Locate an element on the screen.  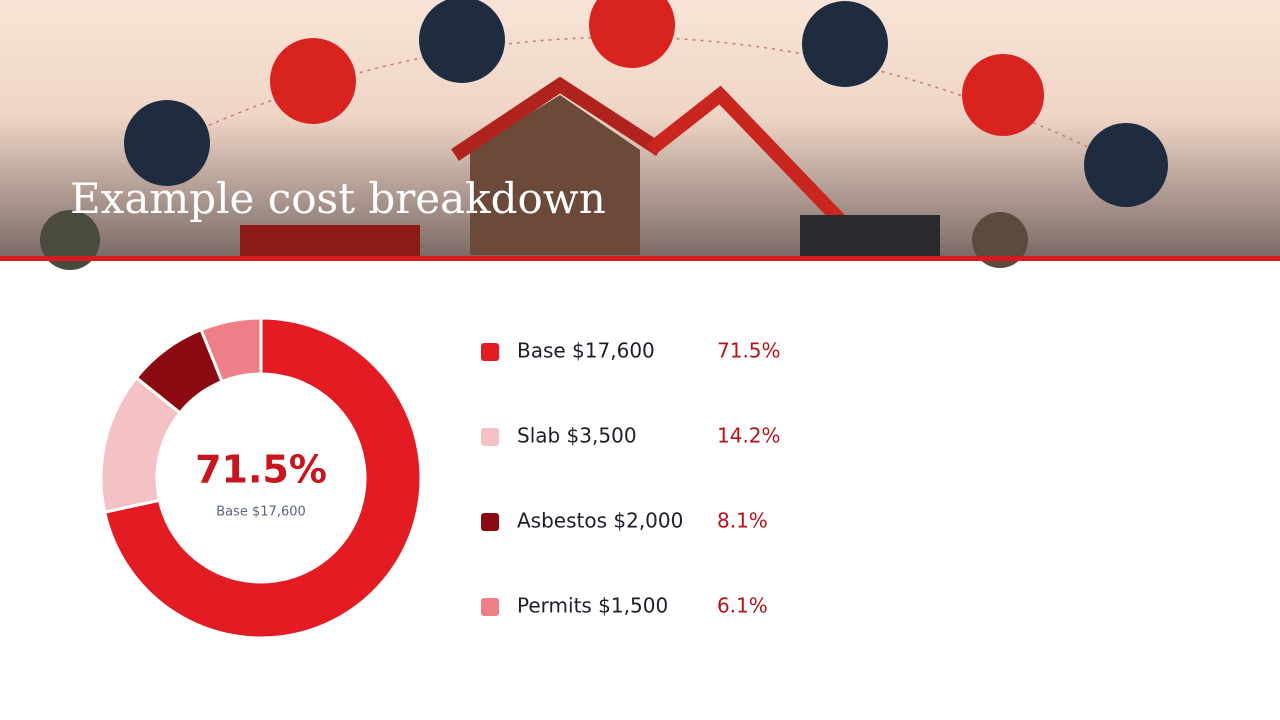
excavator-body is located at coordinates (870, 236).